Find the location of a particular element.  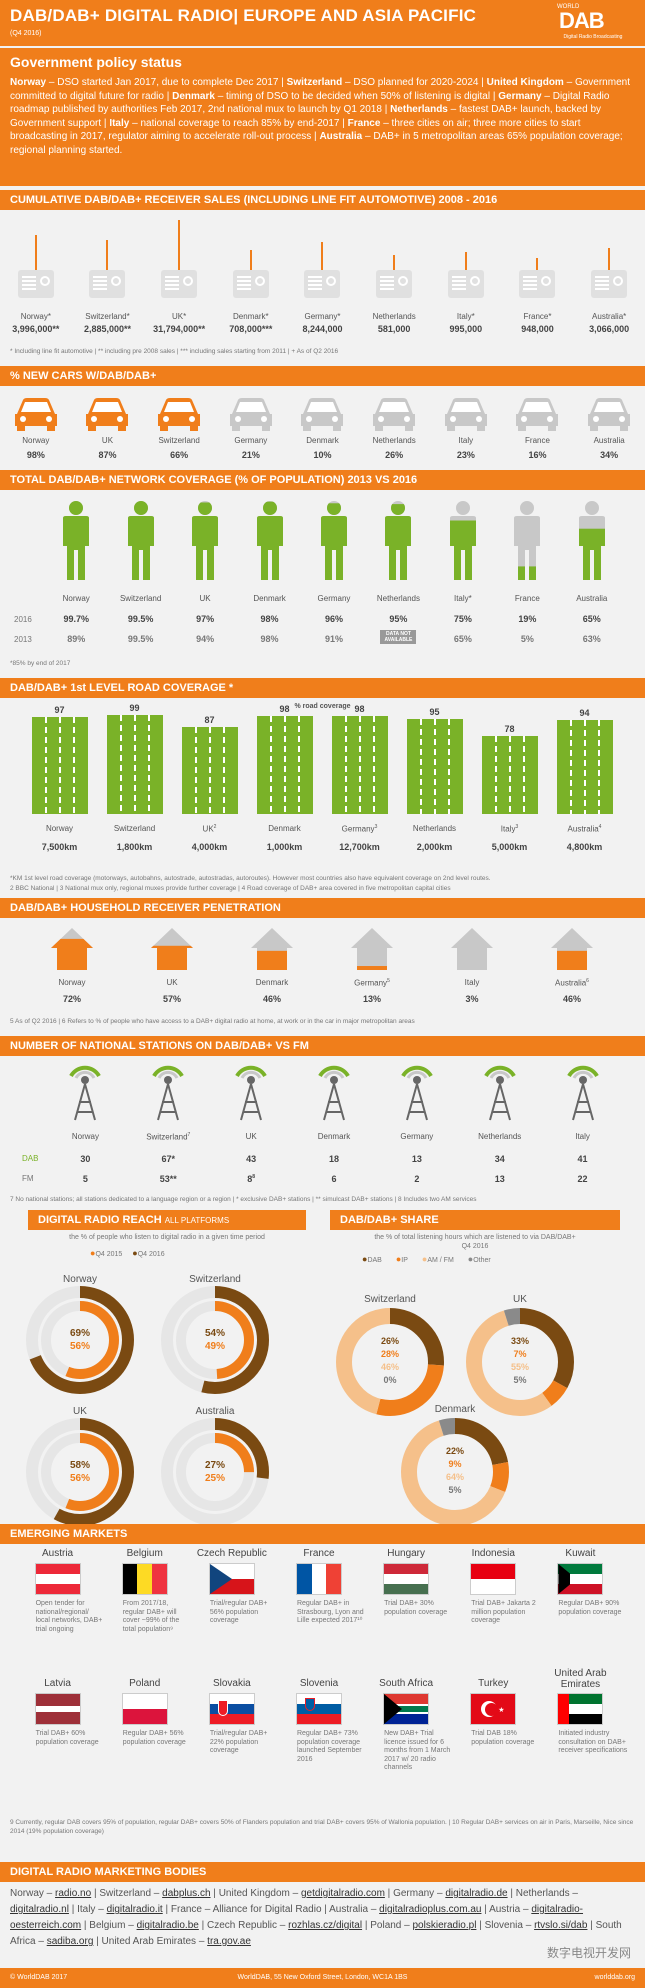

footer-link: worlddab.org is located at coordinates (614, 1977).